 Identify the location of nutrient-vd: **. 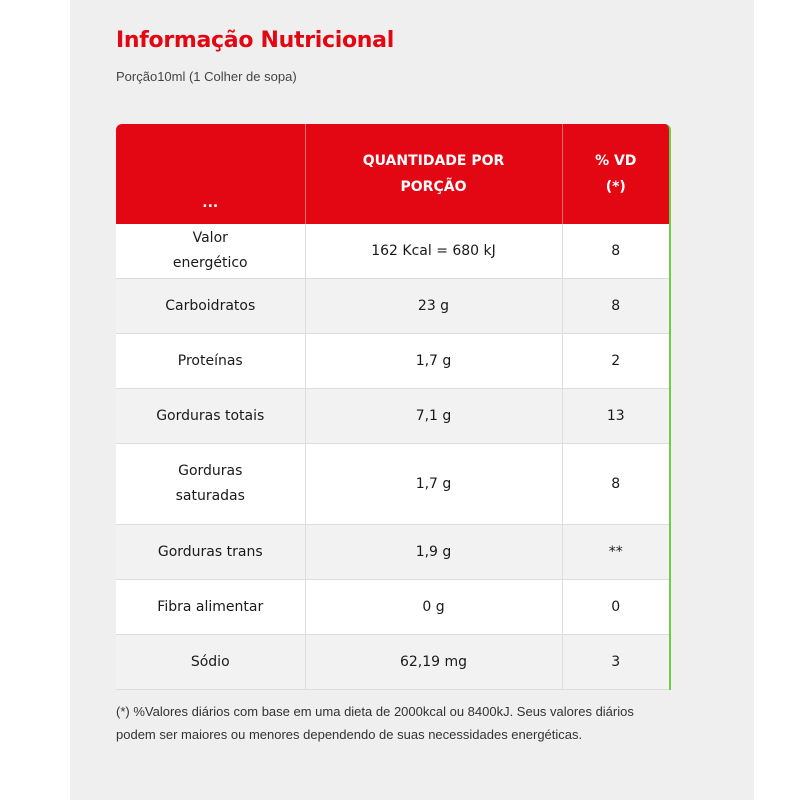
(615, 552).